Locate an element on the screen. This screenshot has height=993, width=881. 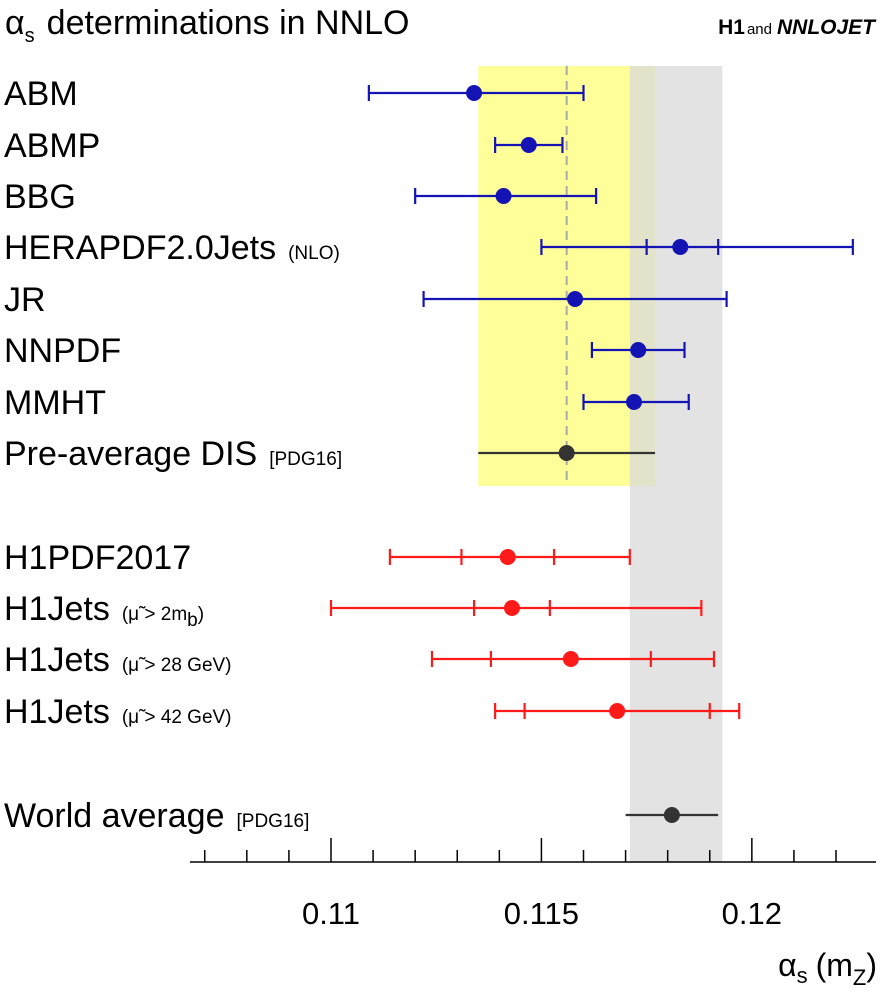
row-name: MMHT is located at coordinates (55, 403).